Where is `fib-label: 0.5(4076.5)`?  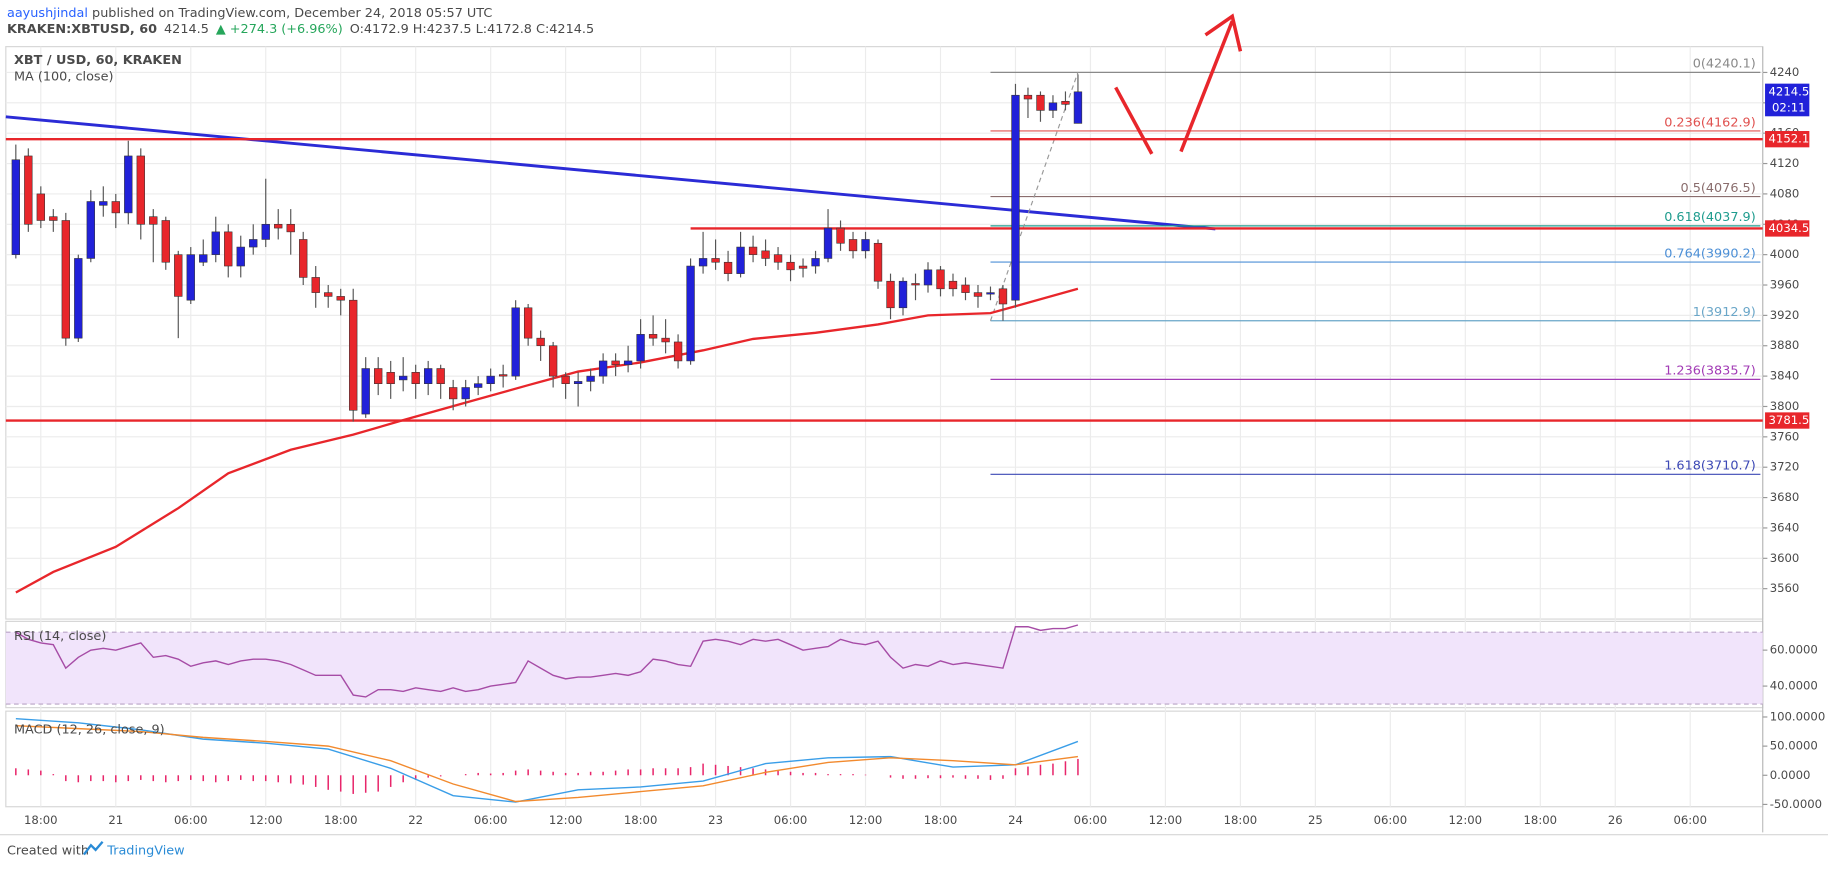 fib-label: 0.5(4076.5) is located at coordinates (1718, 188).